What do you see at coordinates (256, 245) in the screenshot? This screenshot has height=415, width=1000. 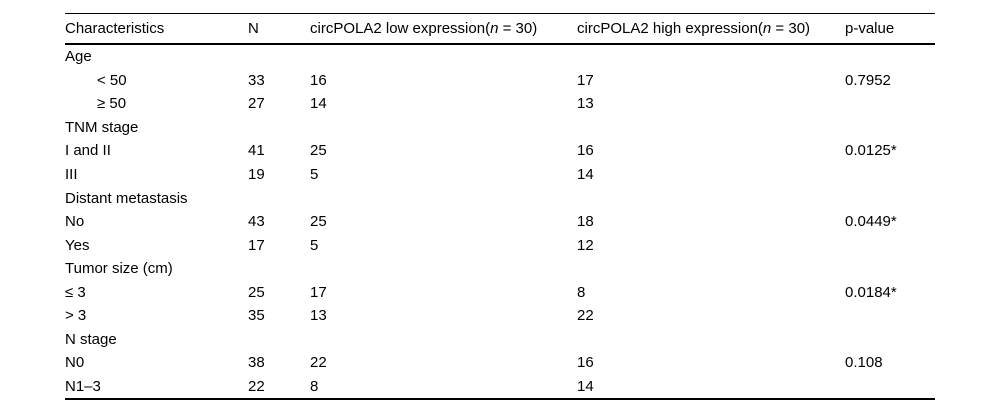 I see `cell-n: 17` at bounding box center [256, 245].